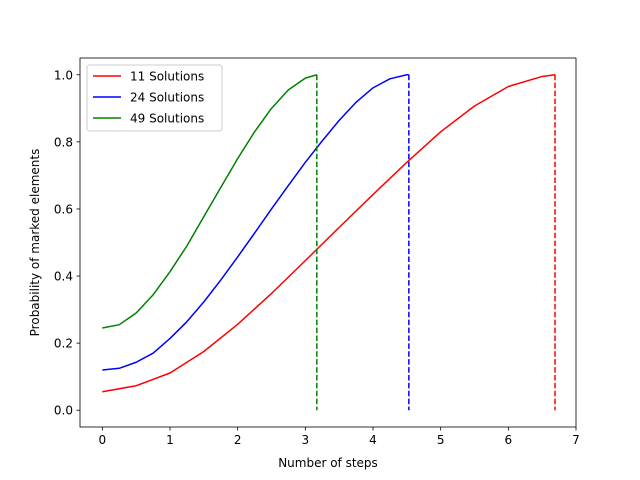 The height and width of the screenshot is (480, 640). What do you see at coordinates (35, 243) in the screenshot?
I see `y-axis-title: Probability of marked elements` at bounding box center [35, 243].